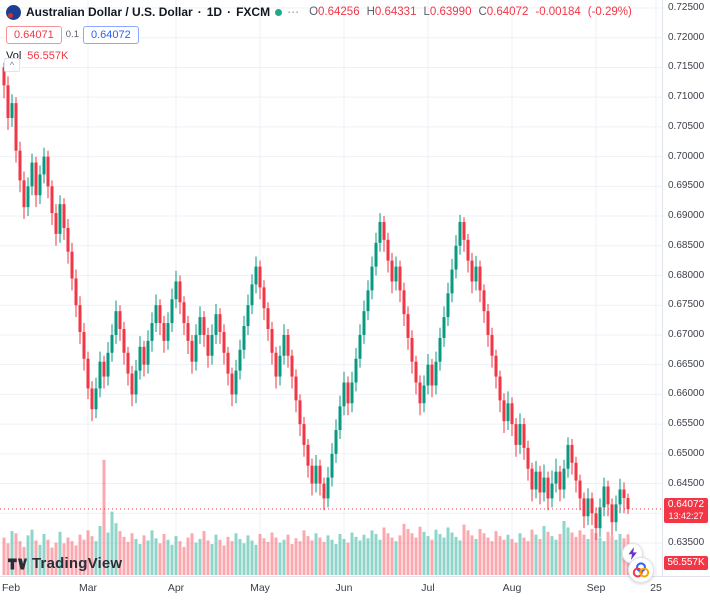 The image size is (710, 600). I want to click on symbol-title: Australian Dollar / U.S. Dollar, so click(109, 12).